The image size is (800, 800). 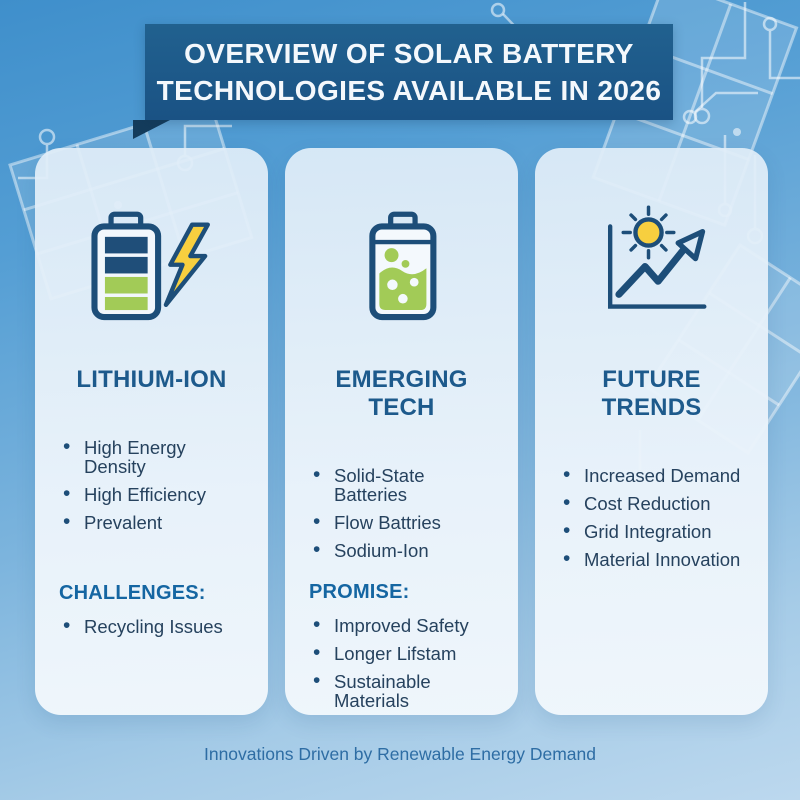 I want to click on card-heading: FUTURE TRENDS, so click(x=651, y=393).